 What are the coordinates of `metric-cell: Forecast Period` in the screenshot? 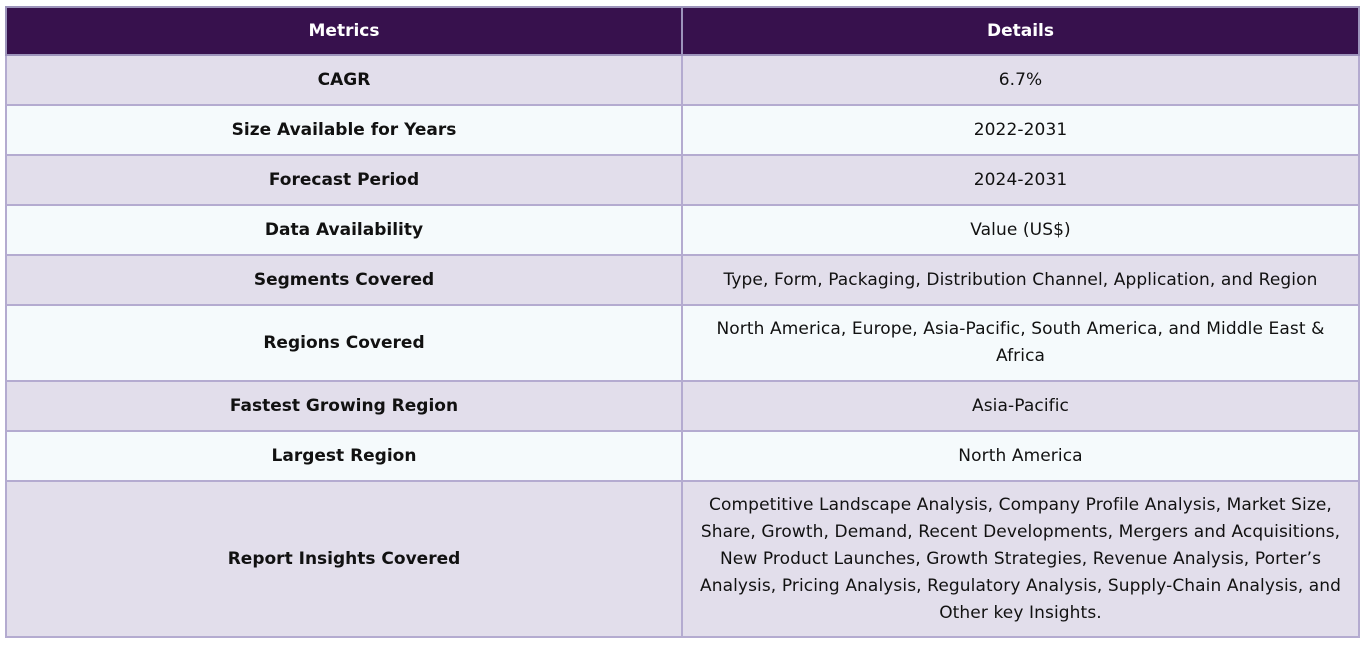 It's located at (344, 180).